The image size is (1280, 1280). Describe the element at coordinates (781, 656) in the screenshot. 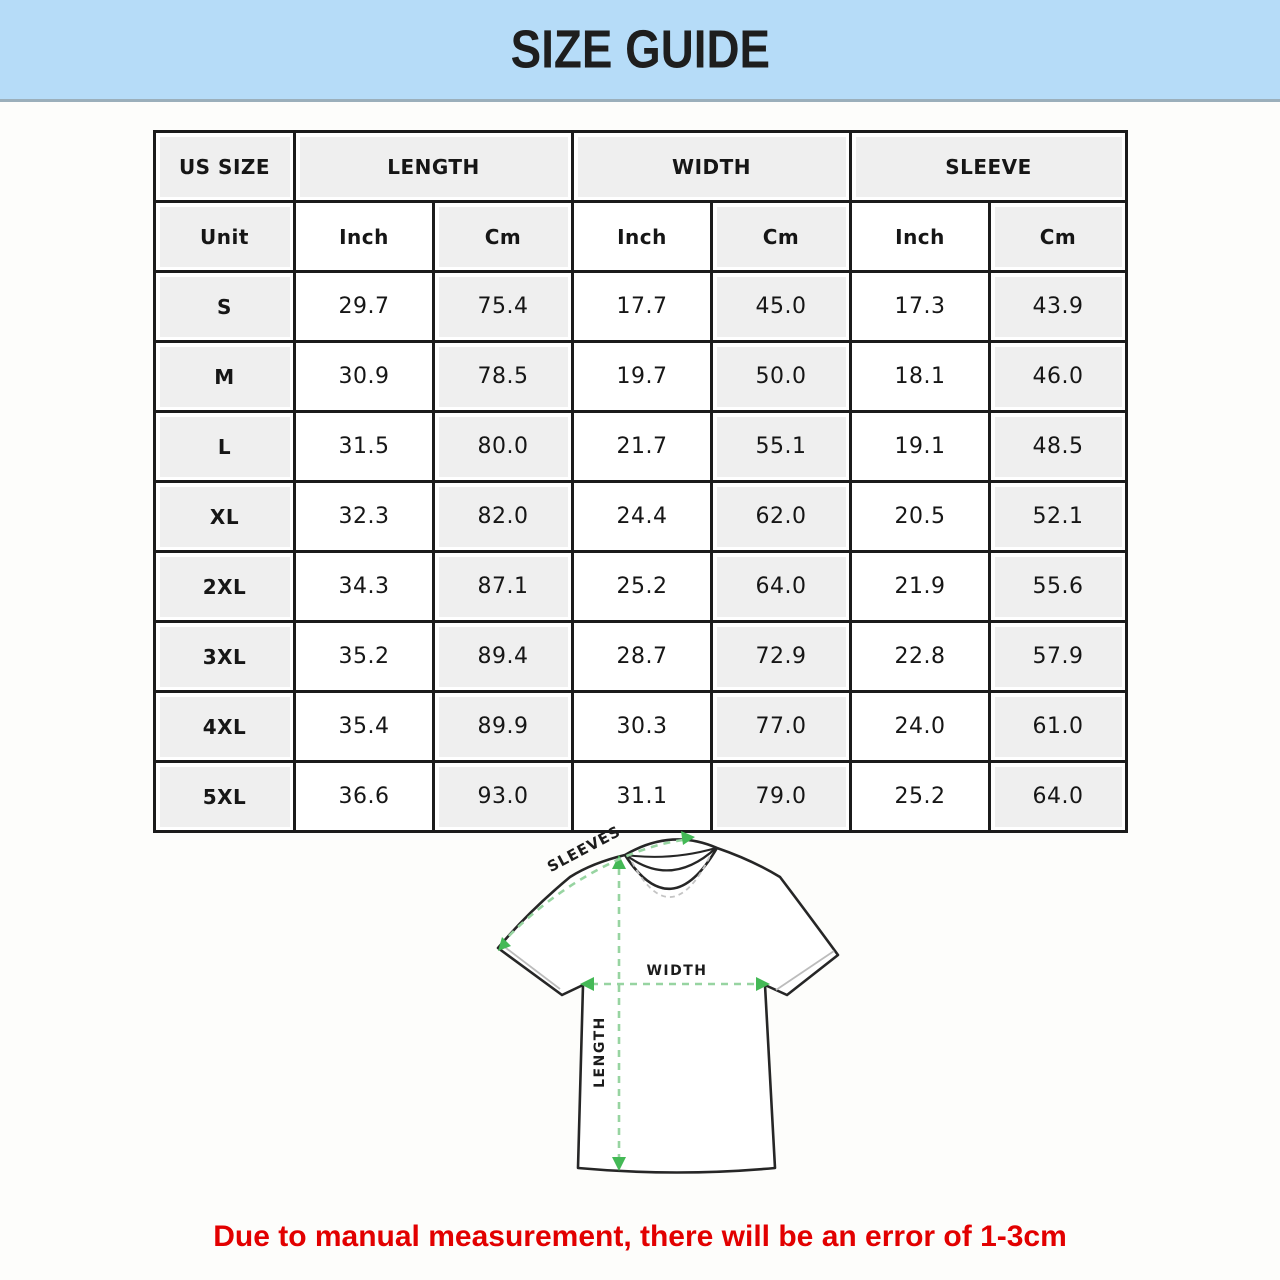

I see `value-cell: 72.9` at that location.